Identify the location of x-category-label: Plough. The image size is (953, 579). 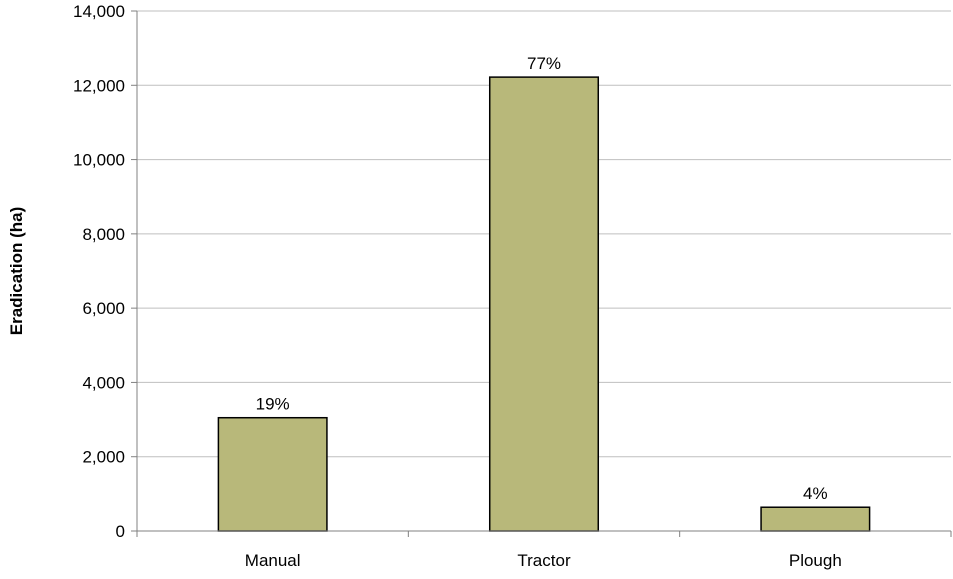
(815, 560).